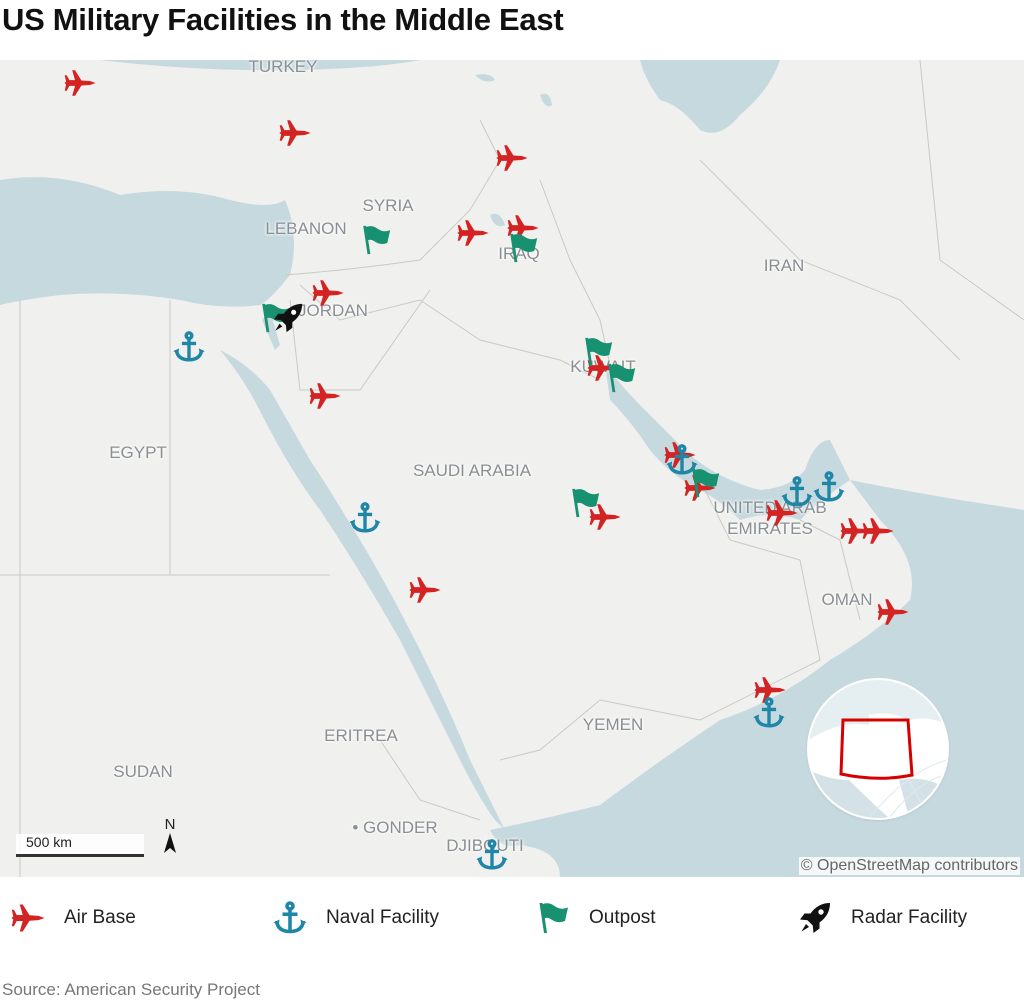  What do you see at coordinates (909, 917) in the screenshot?
I see `legend-label: Radar Facility` at bounding box center [909, 917].